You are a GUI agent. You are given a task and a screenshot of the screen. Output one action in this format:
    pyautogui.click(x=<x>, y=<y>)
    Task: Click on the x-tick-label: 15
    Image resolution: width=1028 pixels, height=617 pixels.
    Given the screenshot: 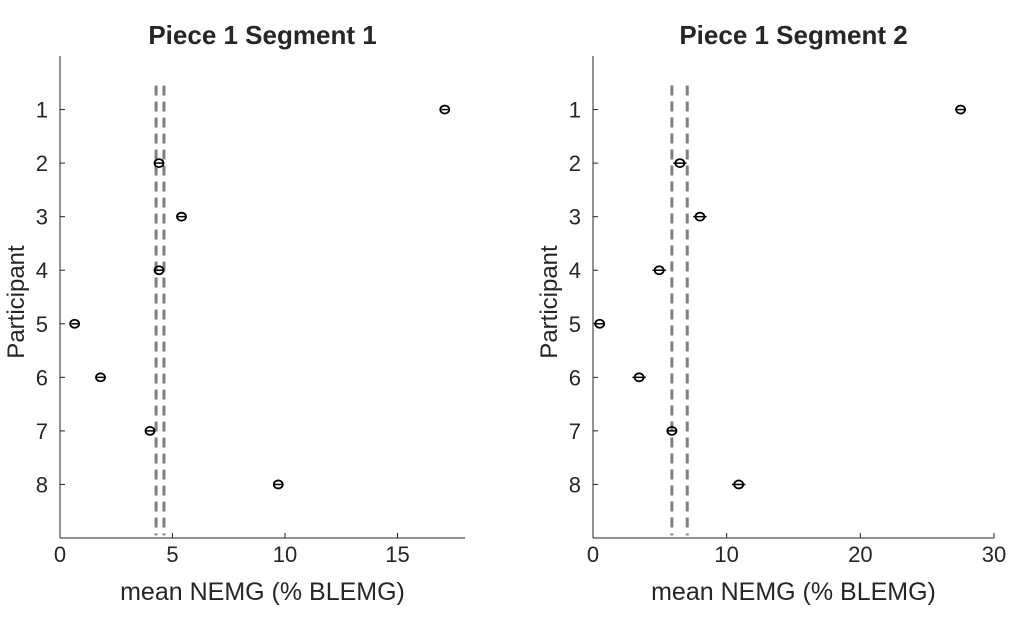 What is the action you would take?
    pyautogui.click(x=397, y=554)
    